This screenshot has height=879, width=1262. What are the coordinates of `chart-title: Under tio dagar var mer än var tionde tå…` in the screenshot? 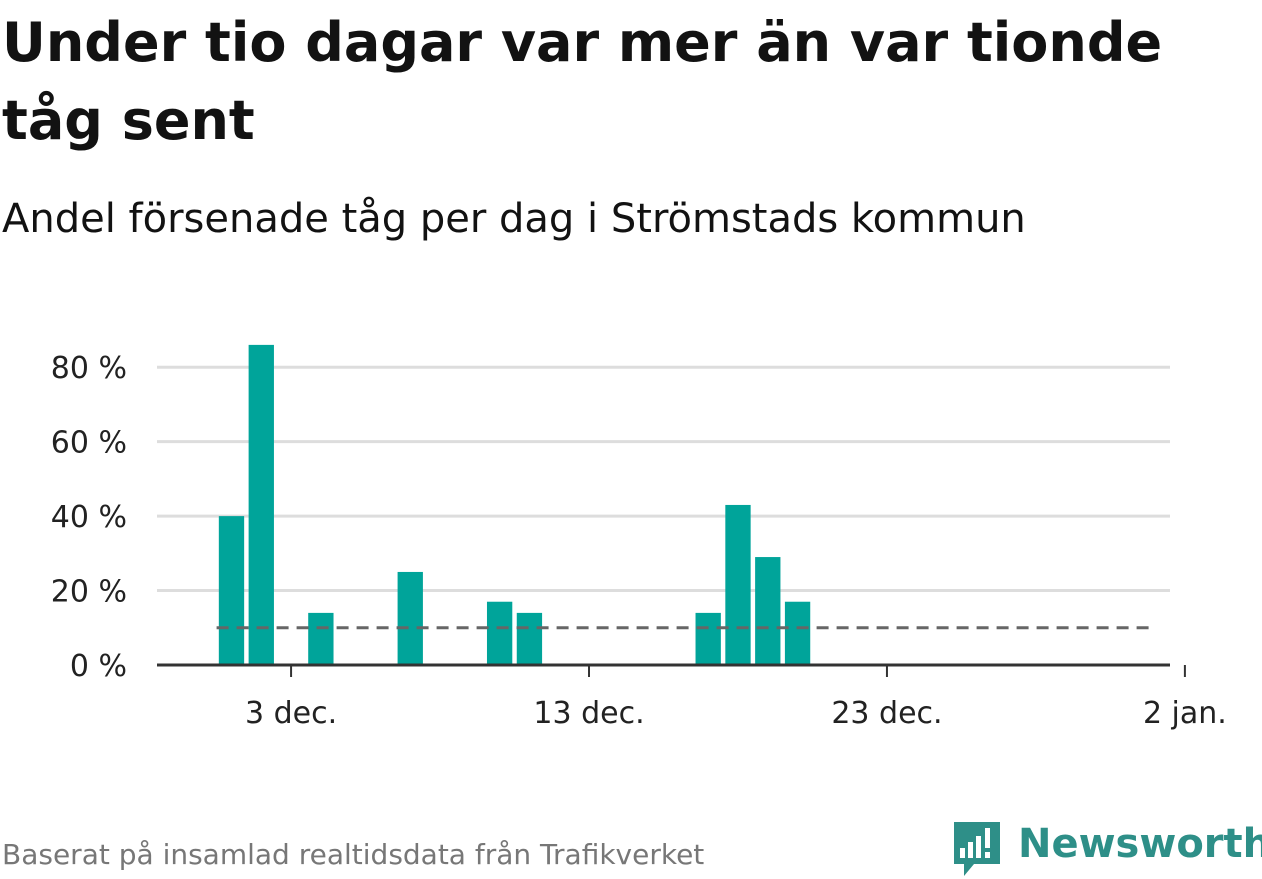 It's located at (582, 81).